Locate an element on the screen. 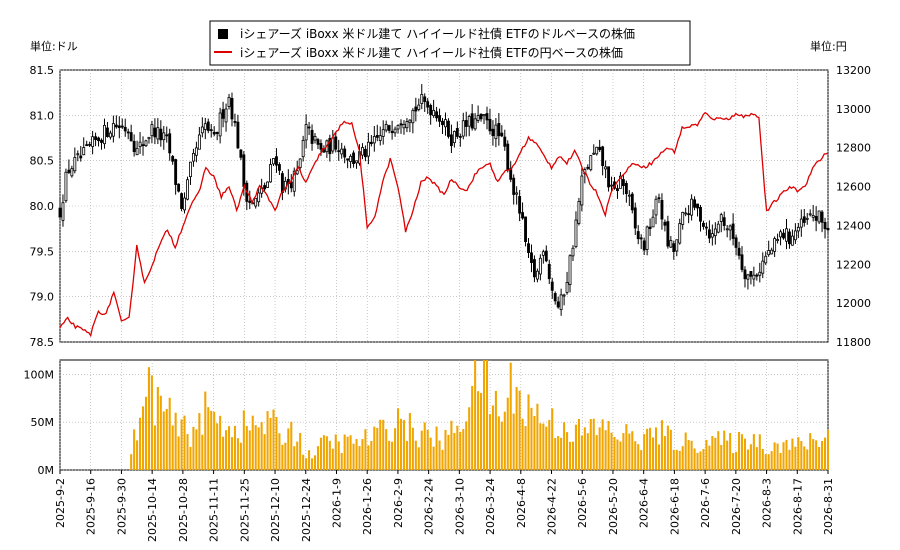  usd-tick-label: 81.0 is located at coordinates (42, 115).